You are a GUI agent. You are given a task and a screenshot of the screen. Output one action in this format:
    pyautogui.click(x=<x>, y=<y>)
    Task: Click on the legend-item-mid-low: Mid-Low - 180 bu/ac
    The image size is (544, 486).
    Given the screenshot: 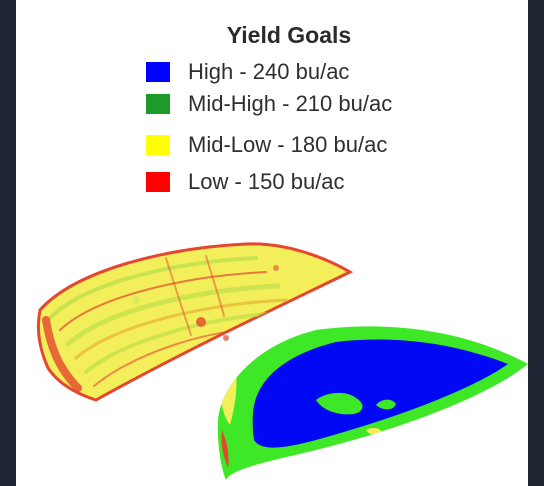 What is the action you would take?
    pyautogui.click(x=266, y=145)
    